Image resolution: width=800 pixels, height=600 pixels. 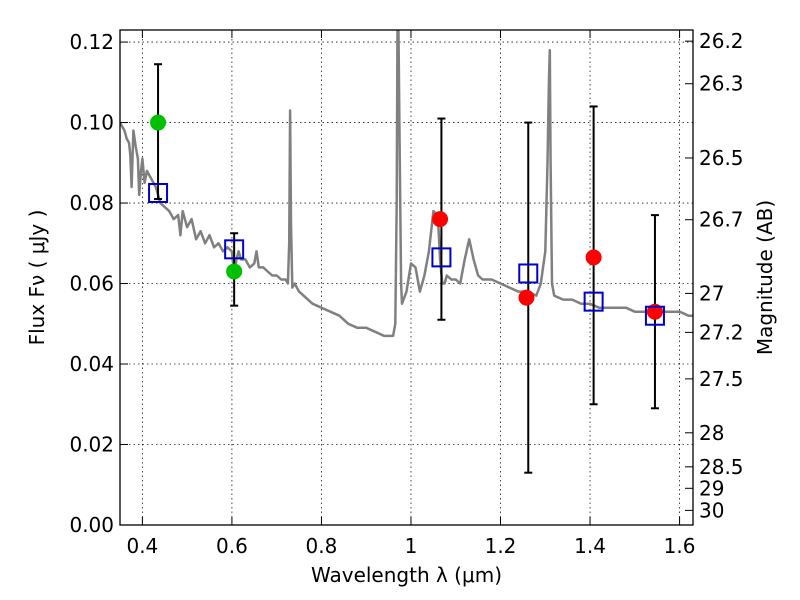 What do you see at coordinates (91, 123) in the screenshot?
I see `y-tick-label: 0.10` at bounding box center [91, 123].